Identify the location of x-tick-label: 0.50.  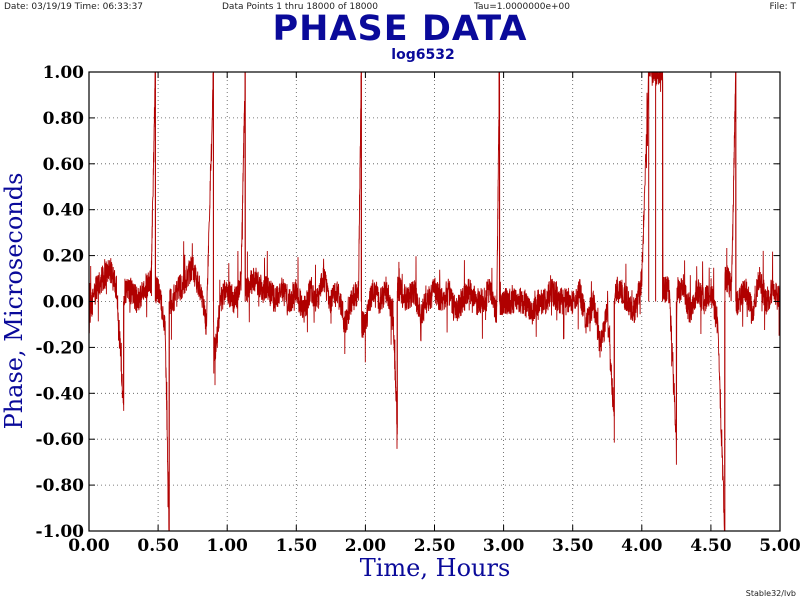
(158, 546).